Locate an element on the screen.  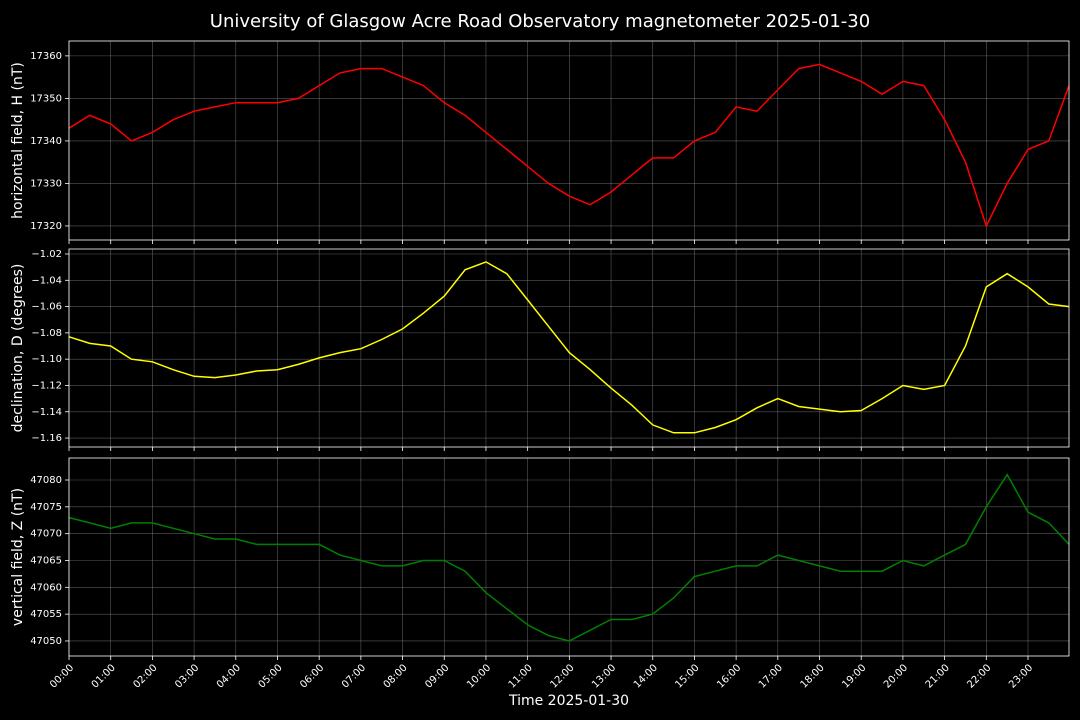
y-tick-label: −1.08 is located at coordinates (46, 333).